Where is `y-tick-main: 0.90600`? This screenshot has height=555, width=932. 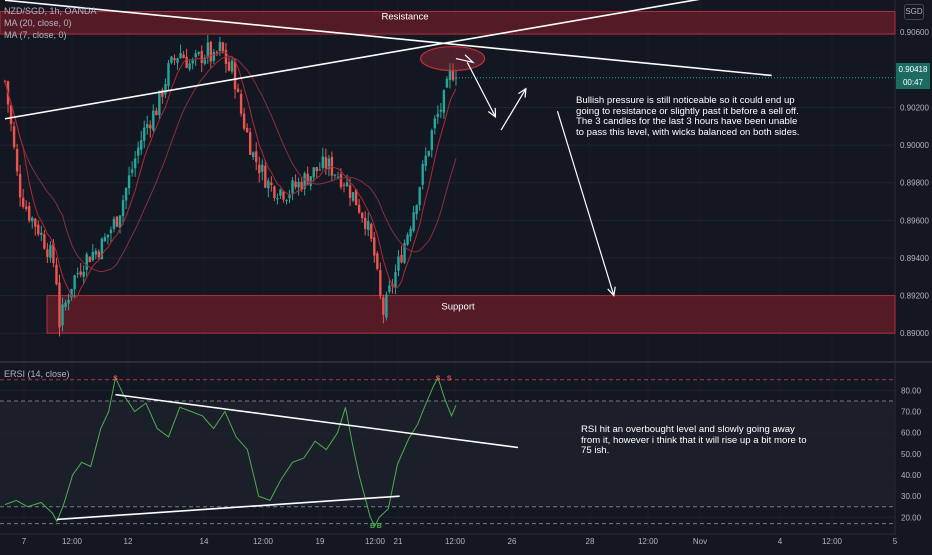 y-tick-main: 0.90600 is located at coordinates (914, 32).